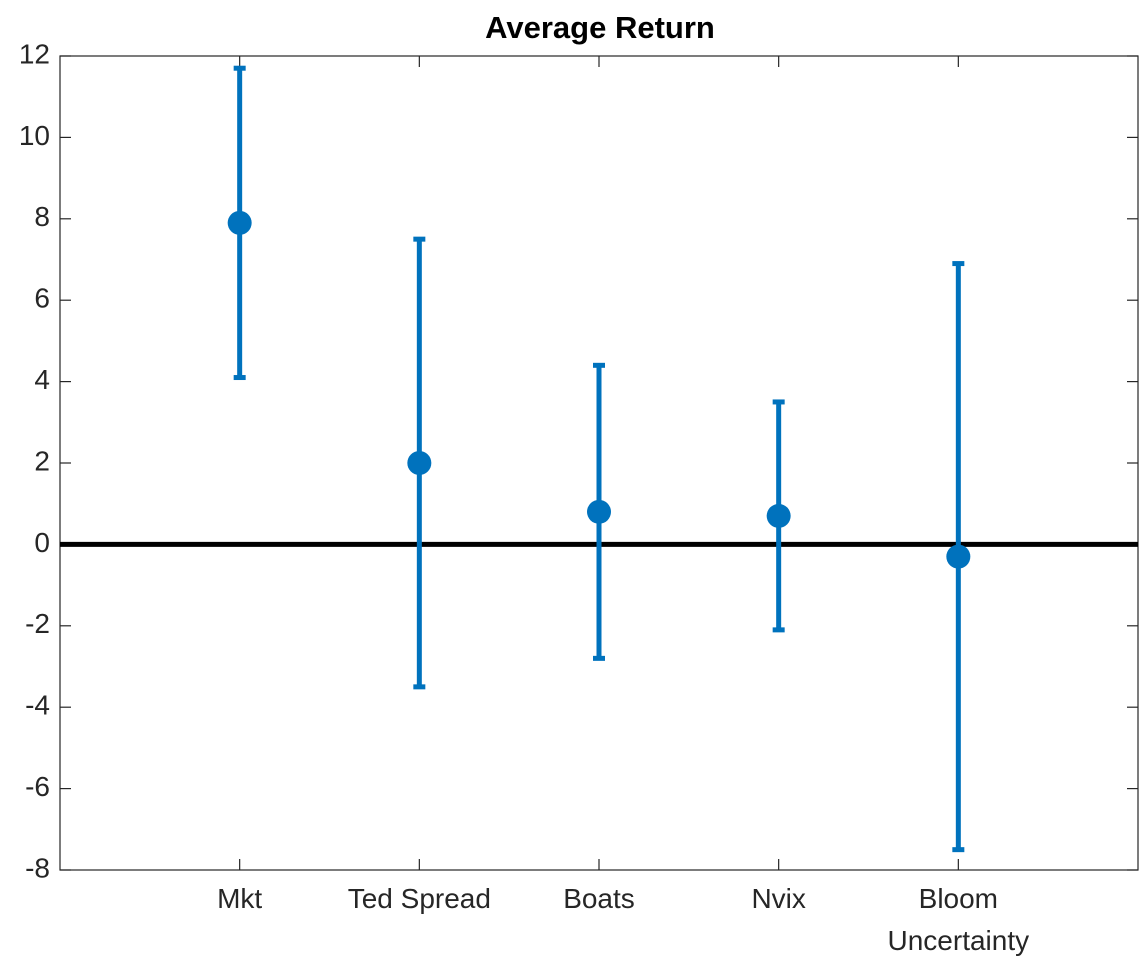 The height and width of the screenshot is (975, 1140). I want to click on y-tick-label: 6, so click(42, 298).